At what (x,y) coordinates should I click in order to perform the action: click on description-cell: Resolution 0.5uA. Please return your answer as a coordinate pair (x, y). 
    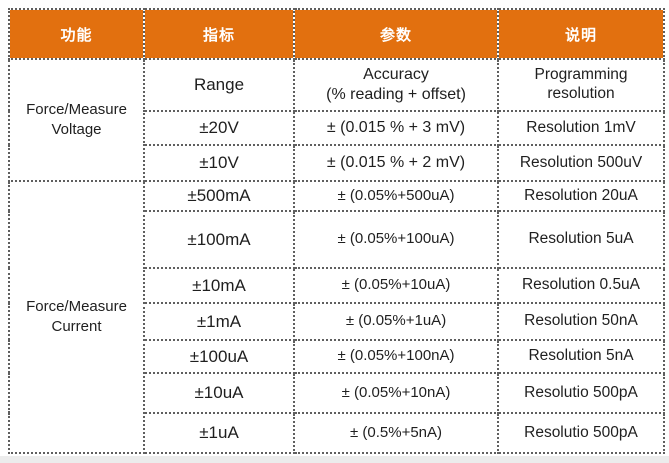
    Looking at the image, I should click on (581, 285).